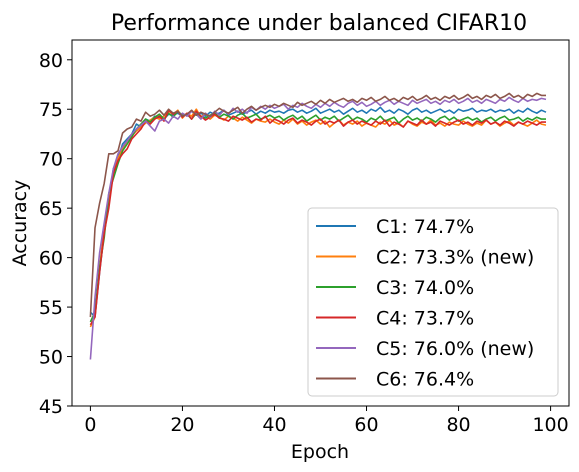 Image resolution: width=579 pixels, height=472 pixels. What do you see at coordinates (326, 421) in the screenshot?
I see `x-axis: 0 20 40 60 80 100` at bounding box center [326, 421].